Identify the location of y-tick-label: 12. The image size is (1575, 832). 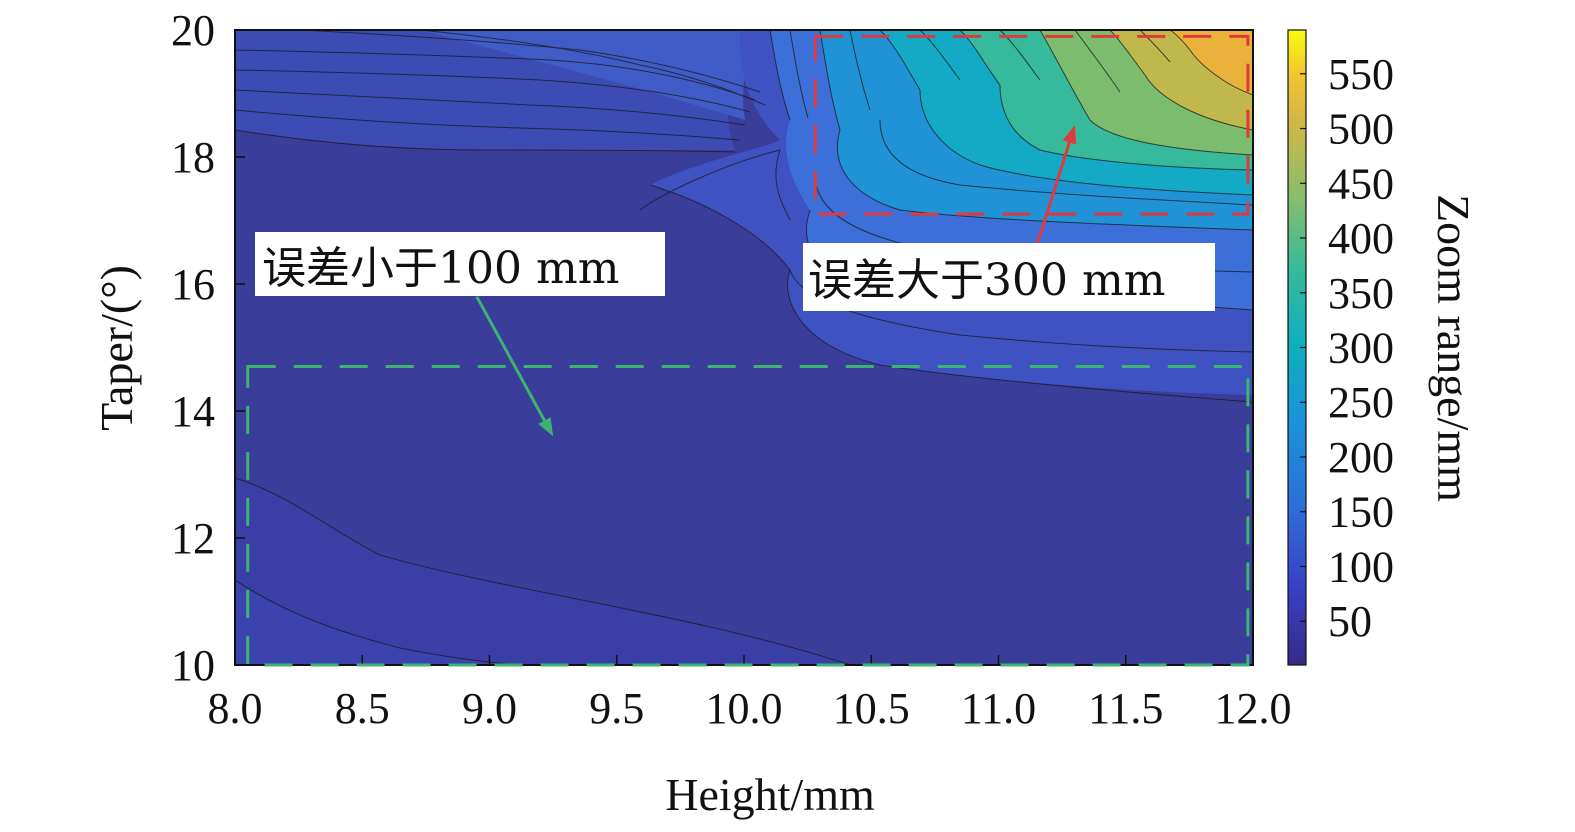
(193, 538).